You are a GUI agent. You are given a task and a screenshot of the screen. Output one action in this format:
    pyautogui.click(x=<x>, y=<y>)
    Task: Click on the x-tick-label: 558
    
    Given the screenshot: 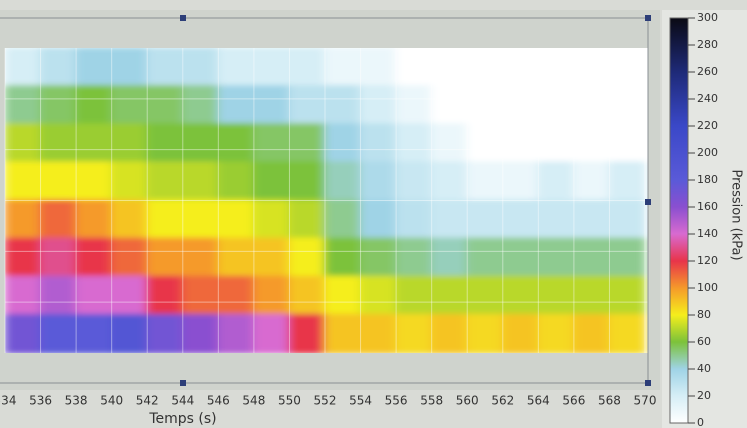 What is the action you would take?
    pyautogui.click(x=431, y=401)
    